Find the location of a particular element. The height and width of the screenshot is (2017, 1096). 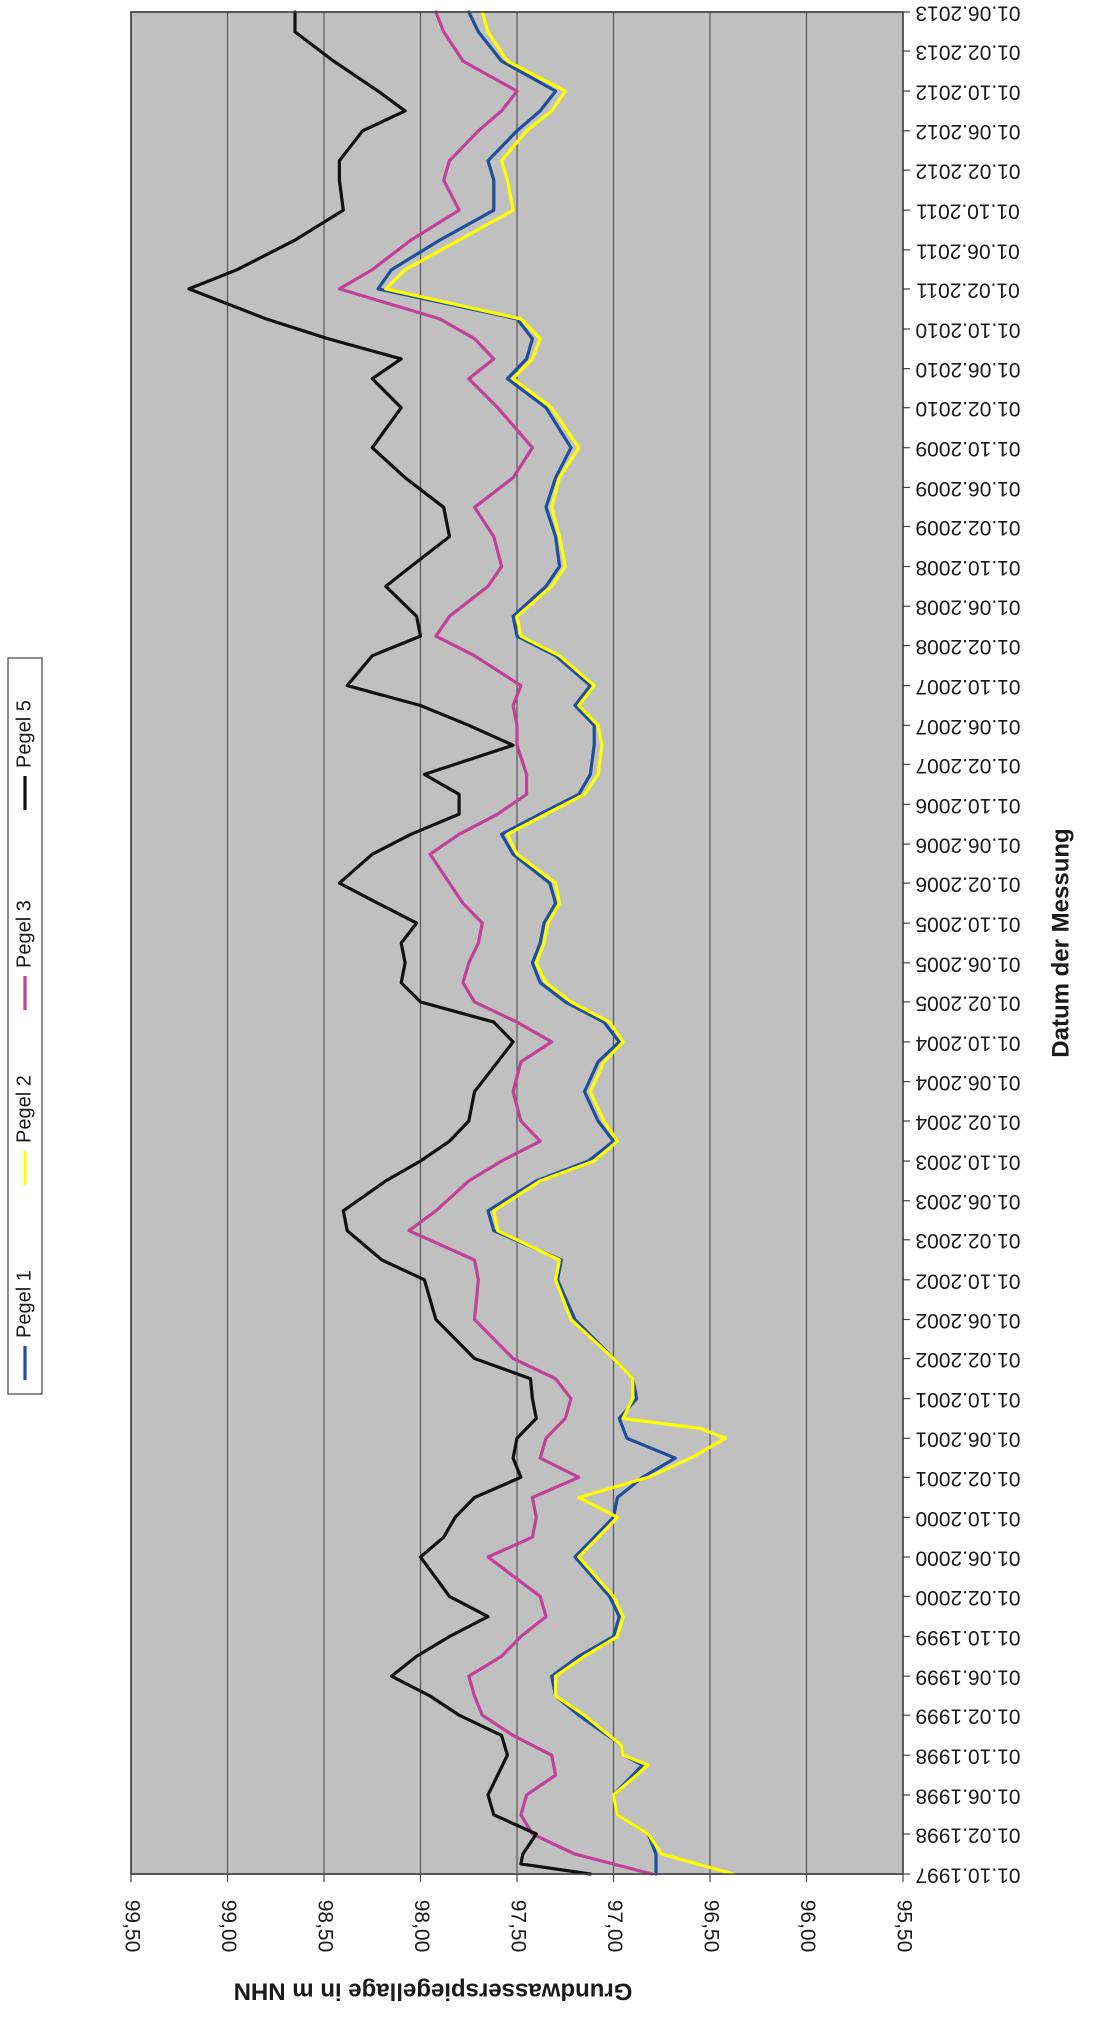

date-tick-label-group: 01.02.2011 is located at coordinates (968, 289).